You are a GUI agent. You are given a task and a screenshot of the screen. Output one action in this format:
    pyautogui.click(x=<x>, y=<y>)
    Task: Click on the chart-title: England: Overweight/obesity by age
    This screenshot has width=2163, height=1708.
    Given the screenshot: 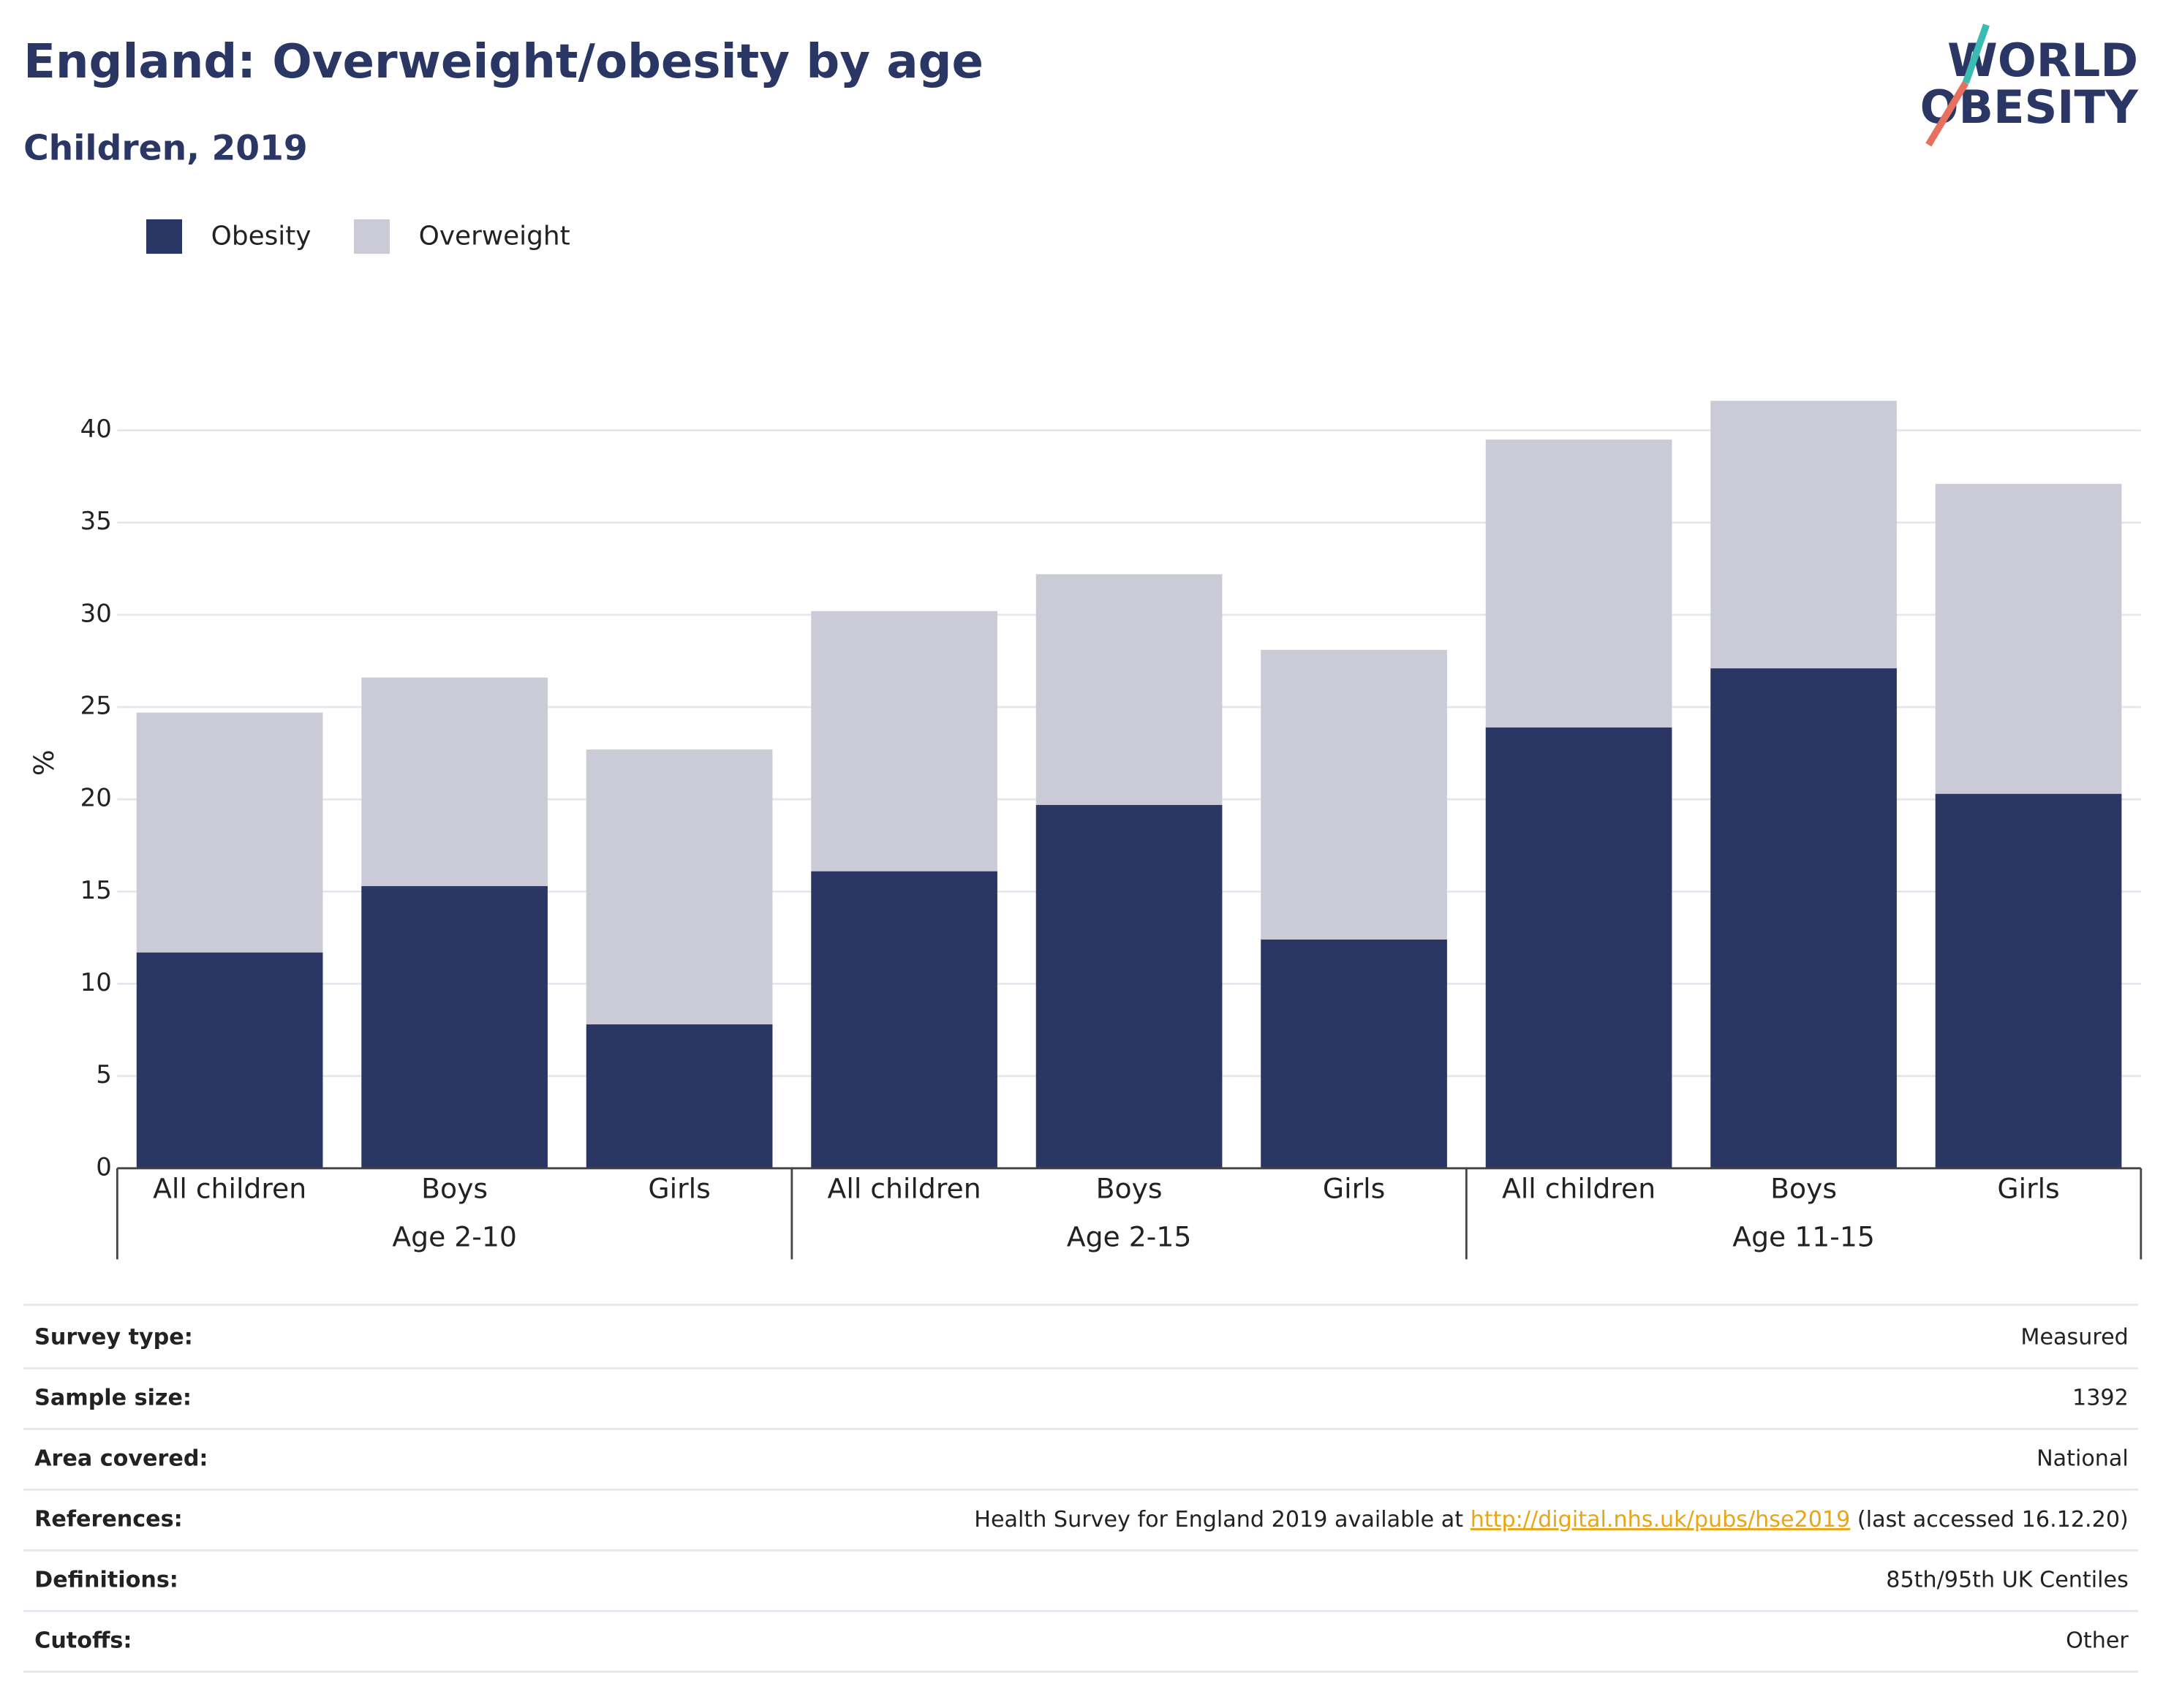 What is the action you would take?
    pyautogui.click(x=503, y=61)
    